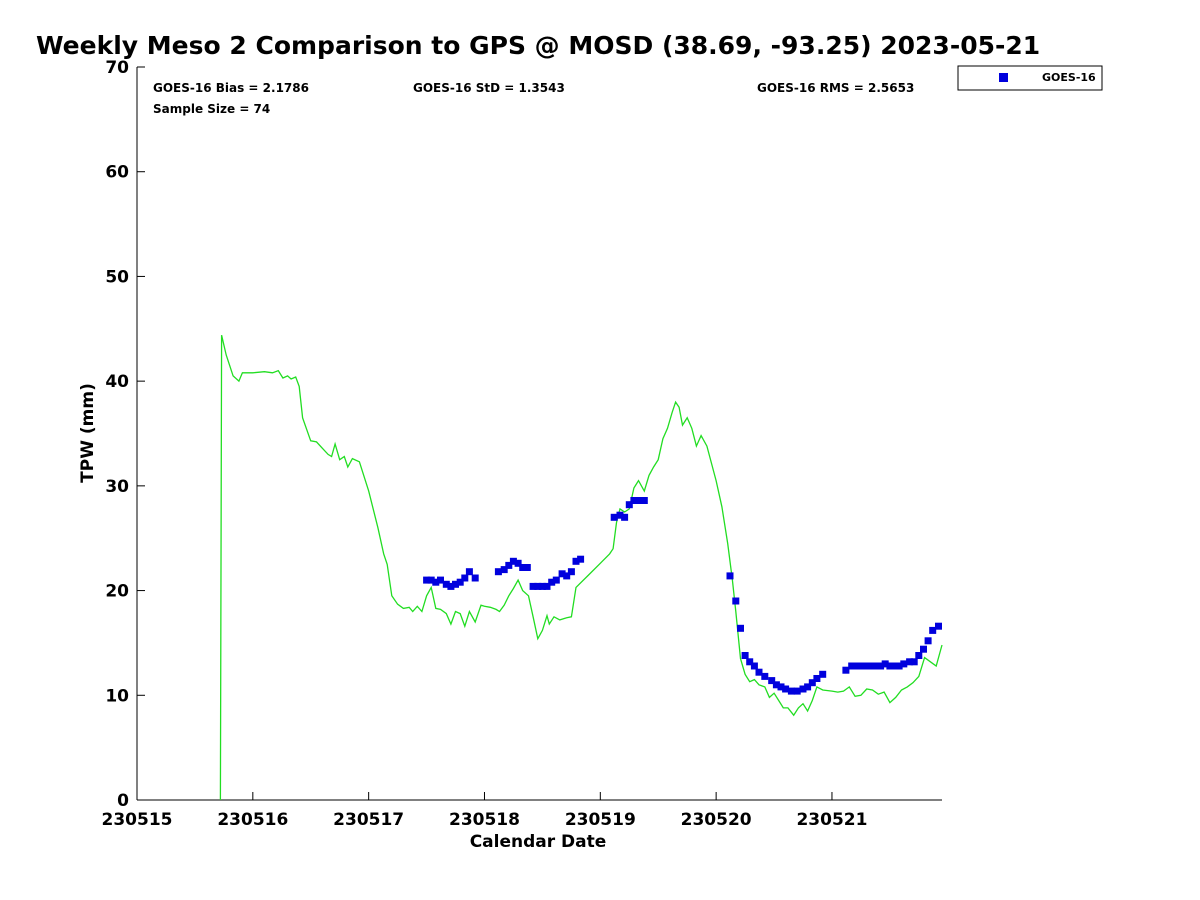 This screenshot has height=900, width=1200. Describe the element at coordinates (831, 820) in the screenshot. I see `x-tick-label: 230521` at that location.